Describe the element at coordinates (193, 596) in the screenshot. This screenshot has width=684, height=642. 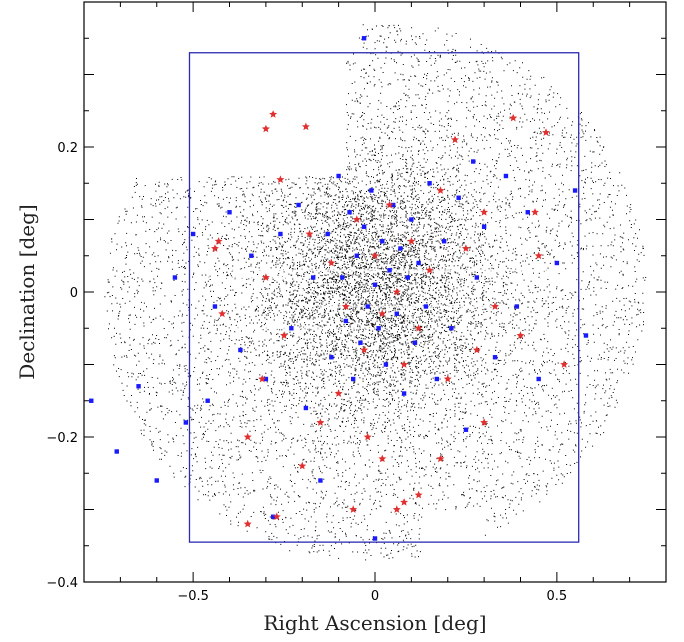
I see `x-tick-label: −0.5` at that location.